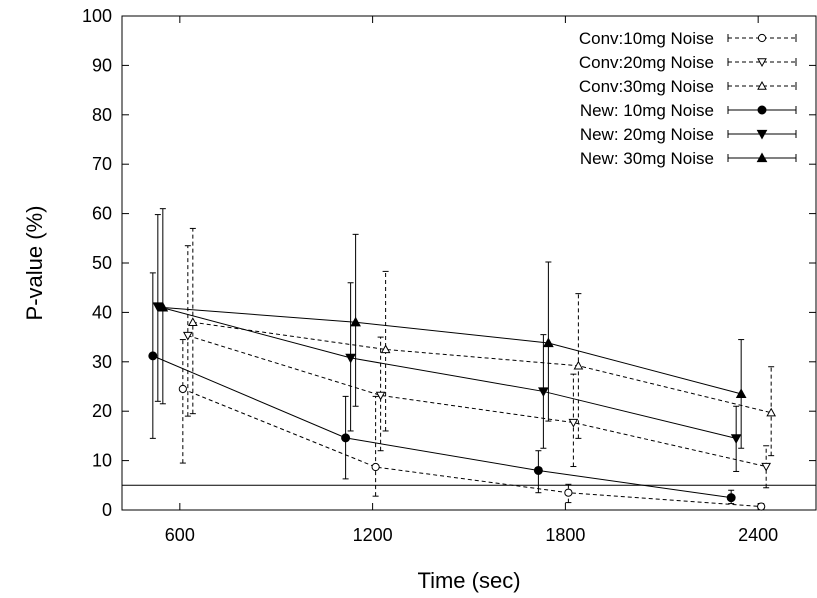 The image size is (817, 598). What do you see at coordinates (102, 411) in the screenshot?
I see `y-tick-label: 20` at bounding box center [102, 411].